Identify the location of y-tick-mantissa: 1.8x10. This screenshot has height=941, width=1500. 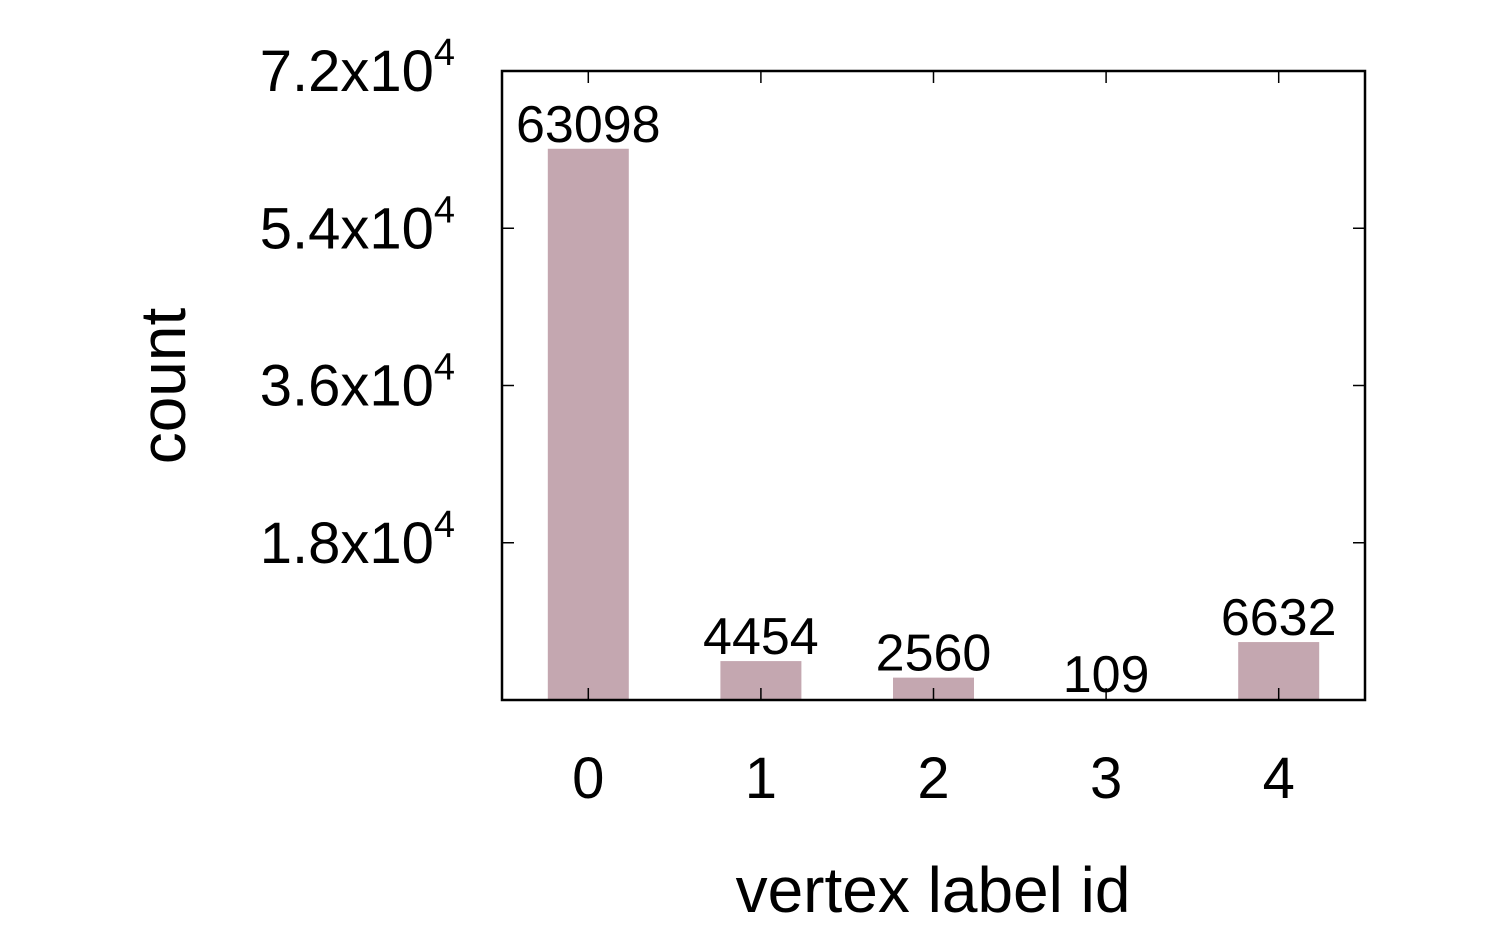
(347, 543).